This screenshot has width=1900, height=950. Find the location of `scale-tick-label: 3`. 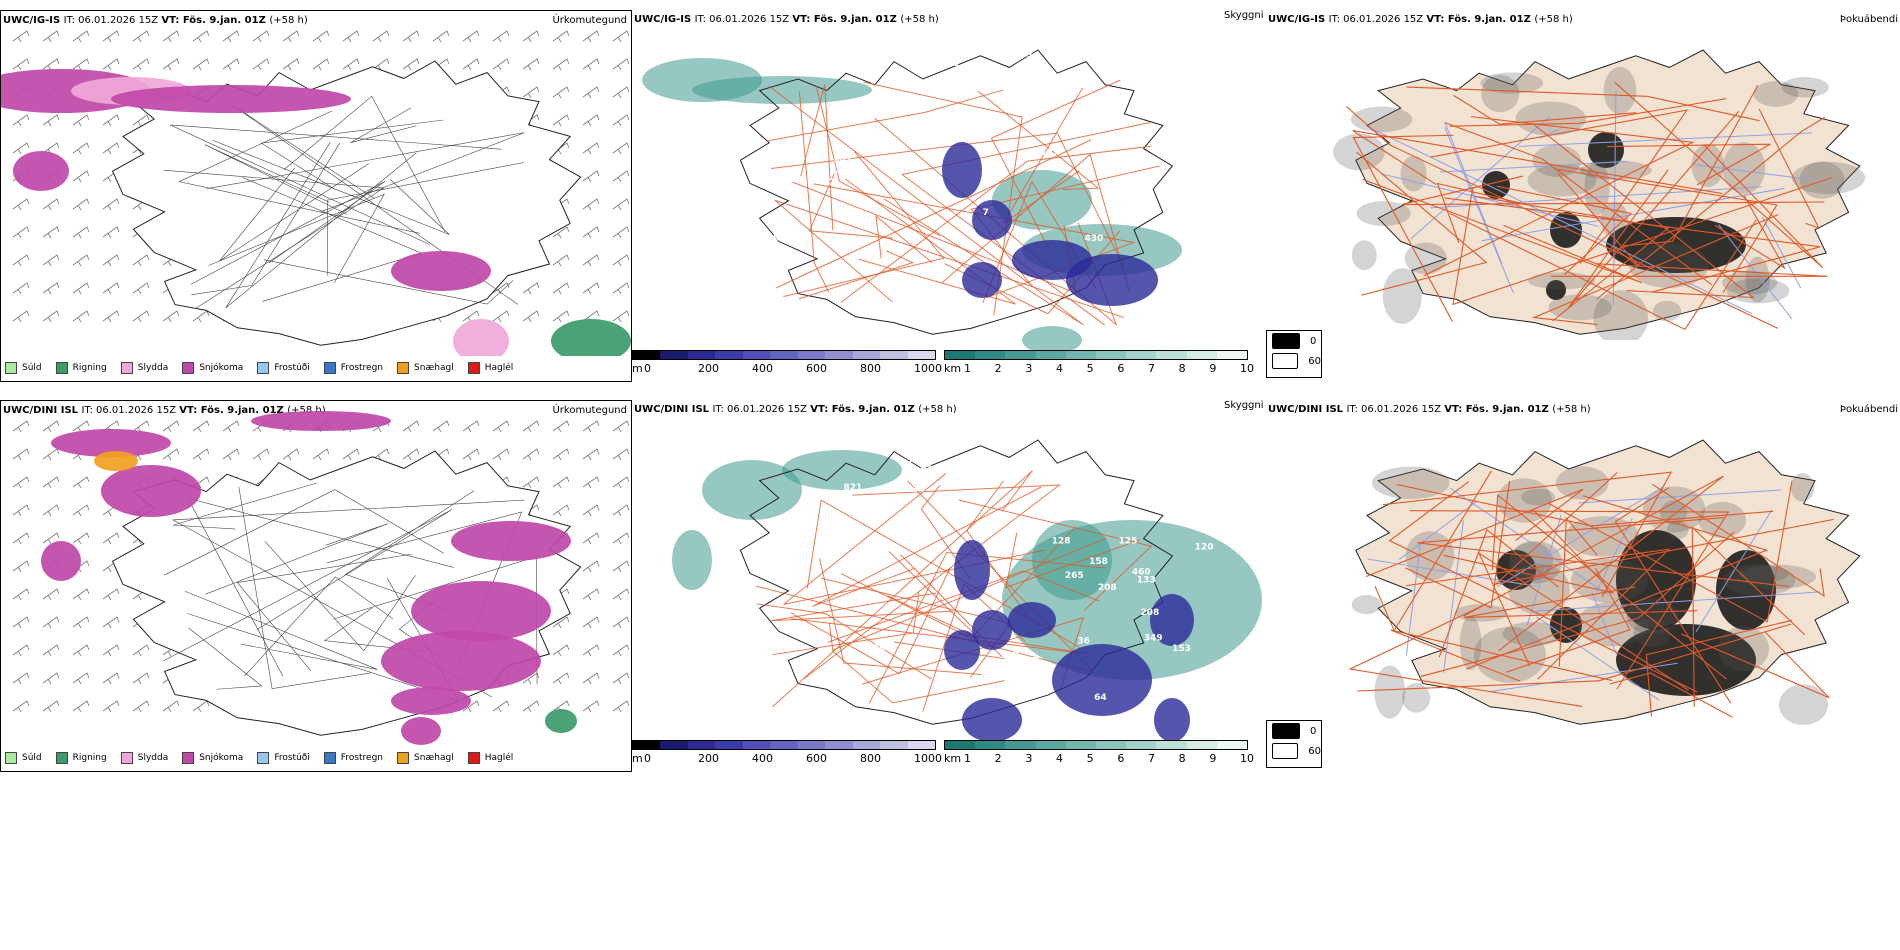

scale-tick-label: 3 is located at coordinates (1029, 368).